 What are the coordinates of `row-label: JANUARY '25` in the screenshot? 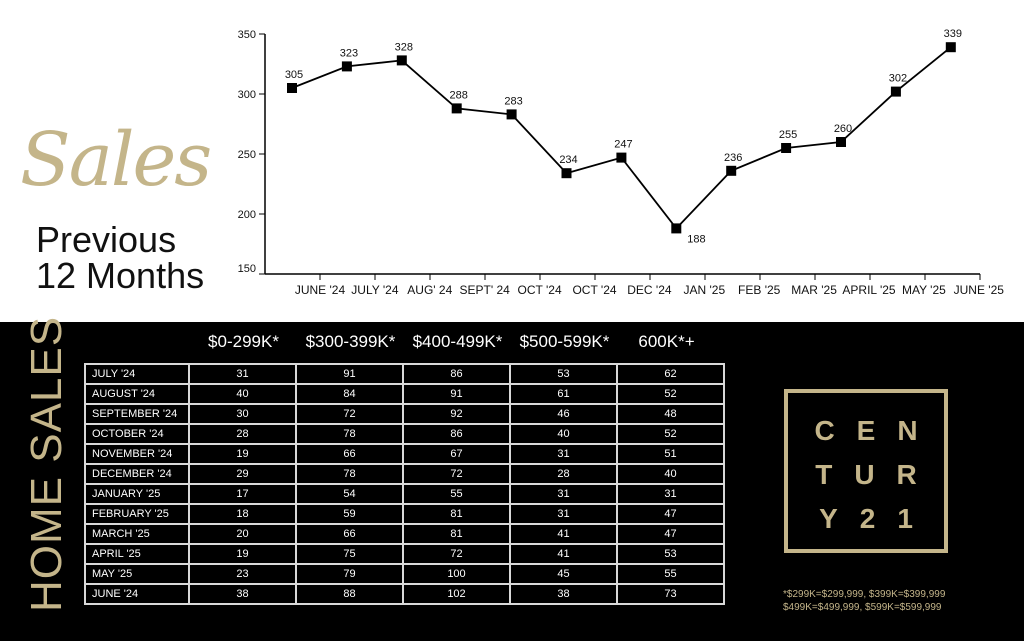 It's located at (137, 494).